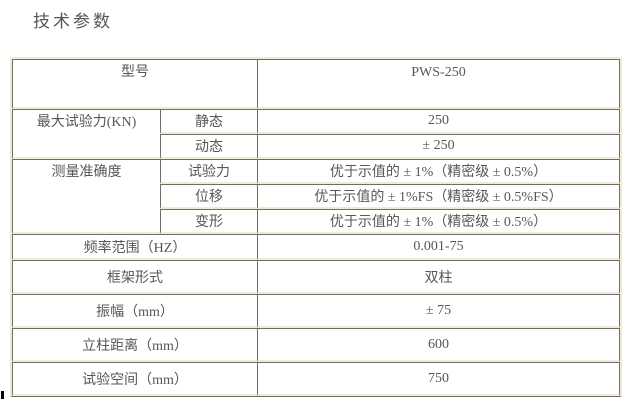 The width and height of the screenshot is (626, 401). I want to click on frequency-range-value-cell: 0.001-75, so click(438, 247).